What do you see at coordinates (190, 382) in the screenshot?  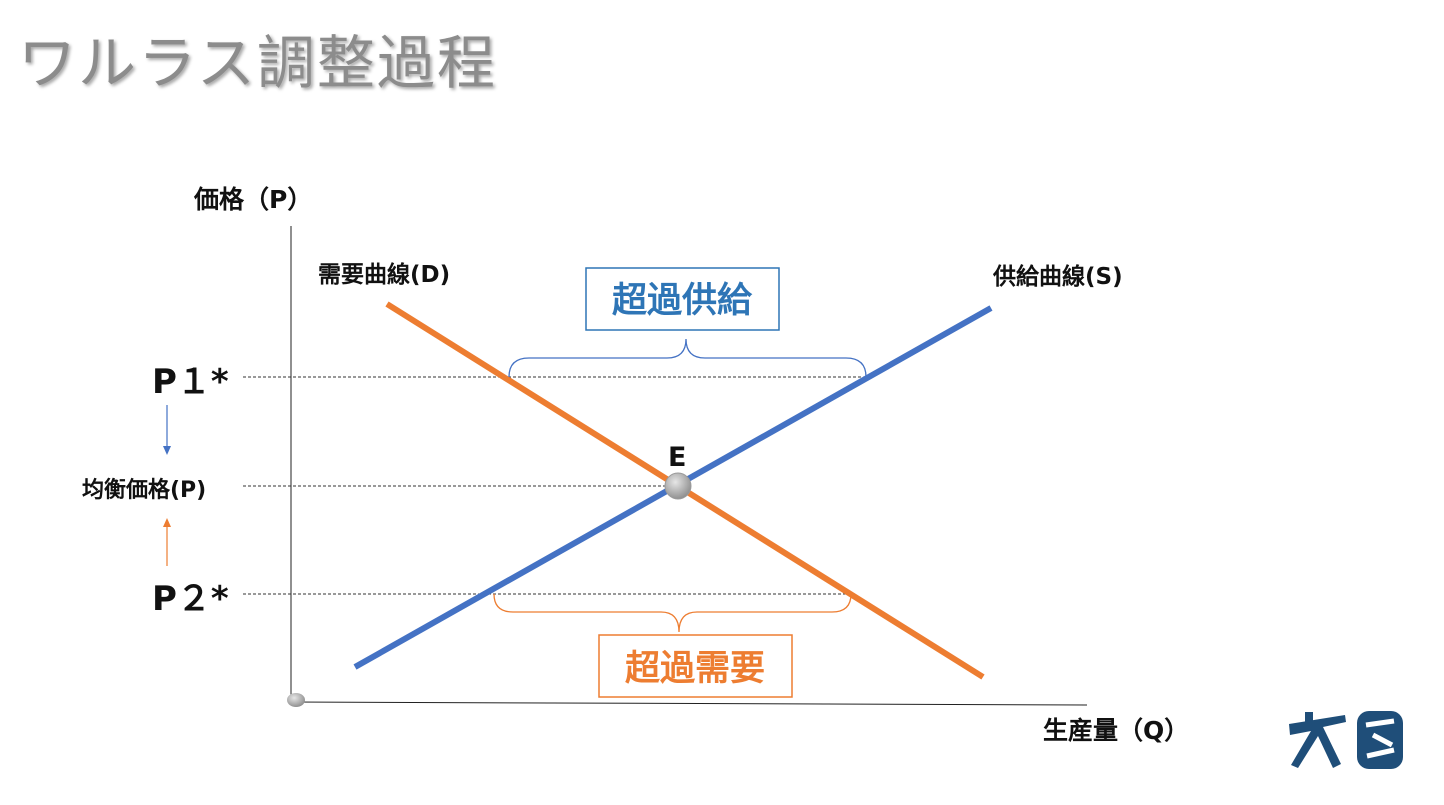 I see `p1-label: P１*` at bounding box center [190, 382].